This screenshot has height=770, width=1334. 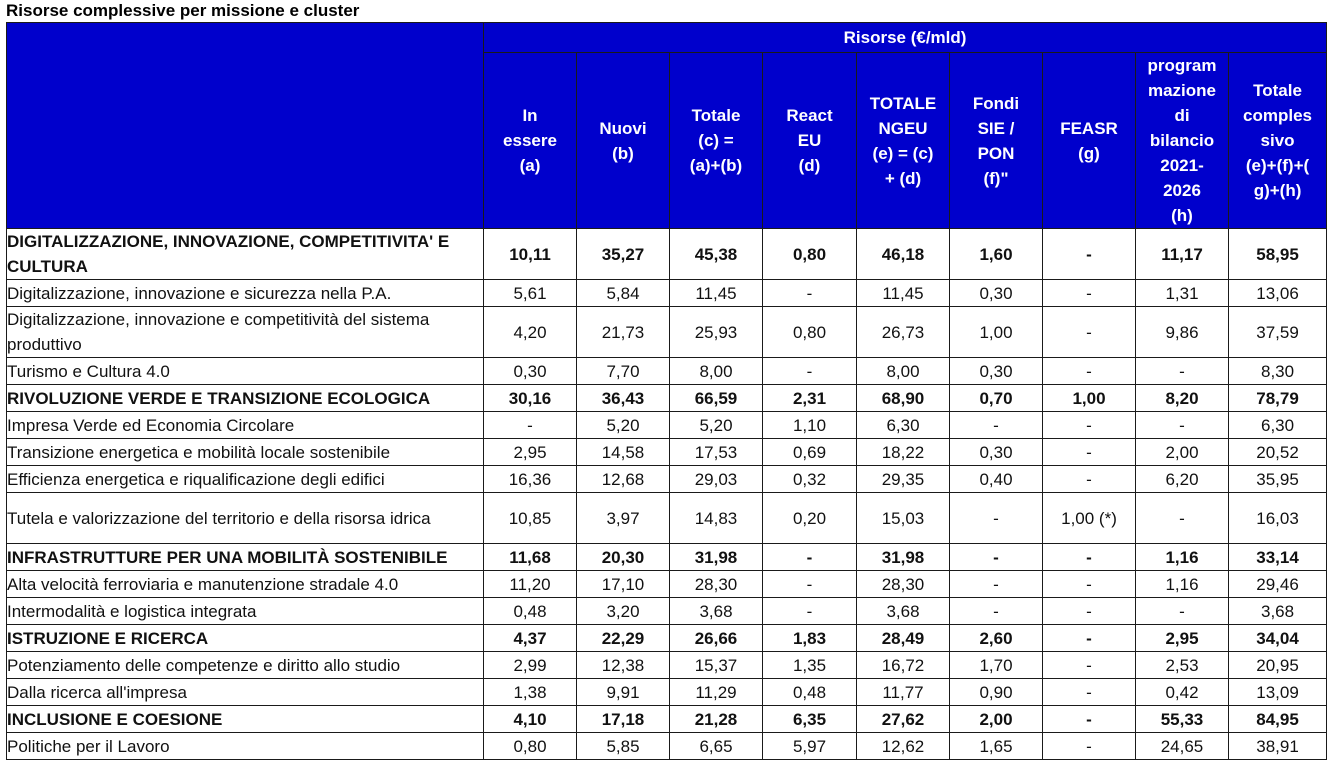 I want to click on value-cell: 21,73, so click(x=623, y=332).